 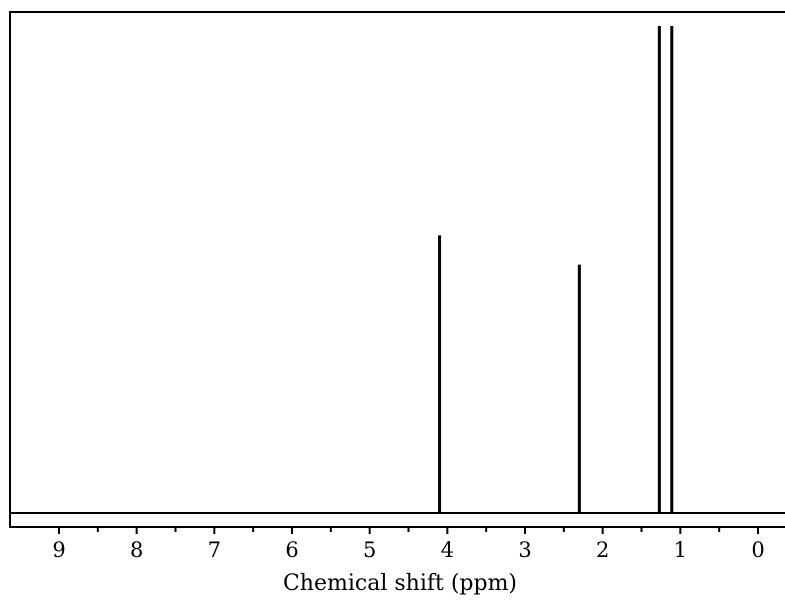 I want to click on x-tick-label-8: 1, so click(x=680, y=550).